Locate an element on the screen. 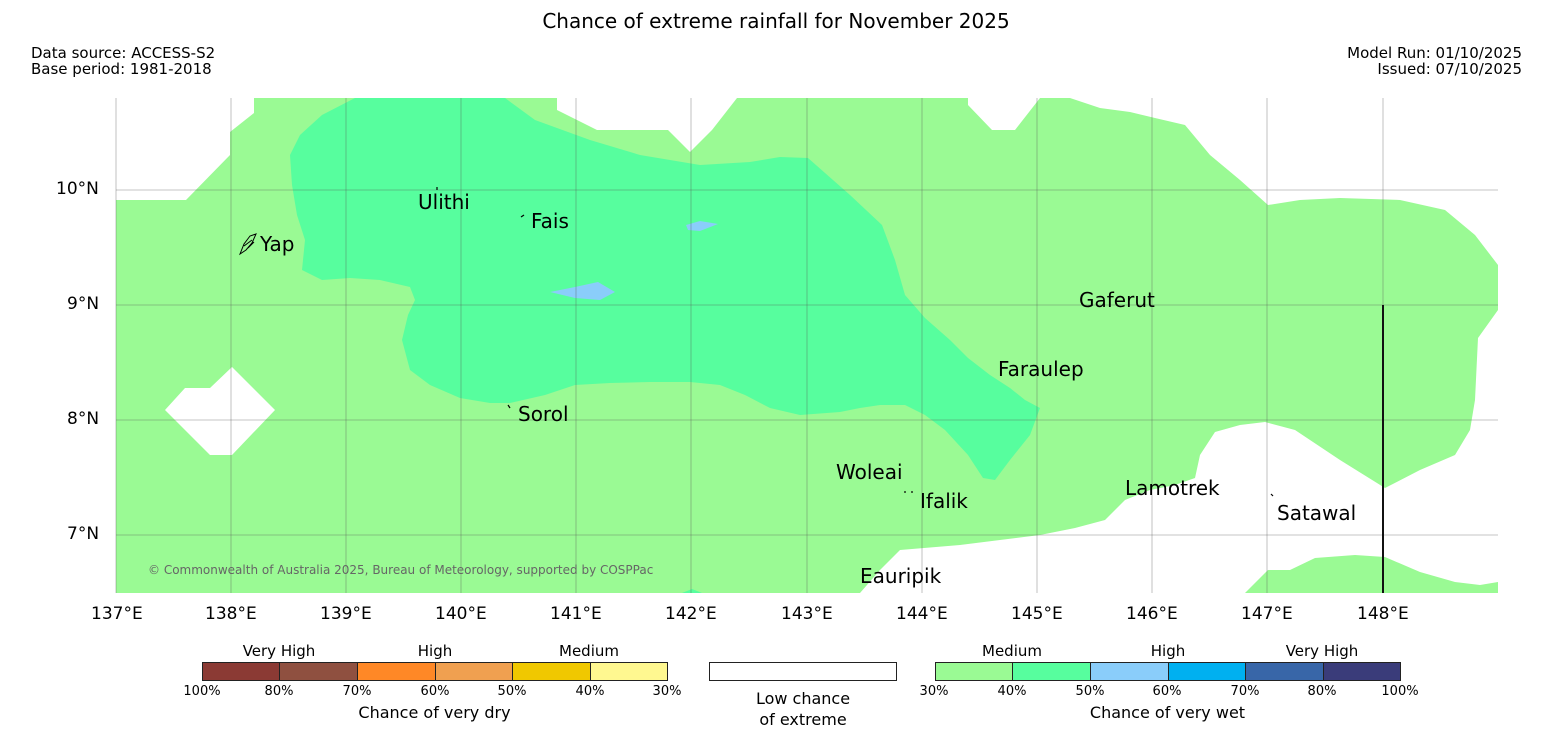  yap-island-outline is located at coordinates (247, 244).